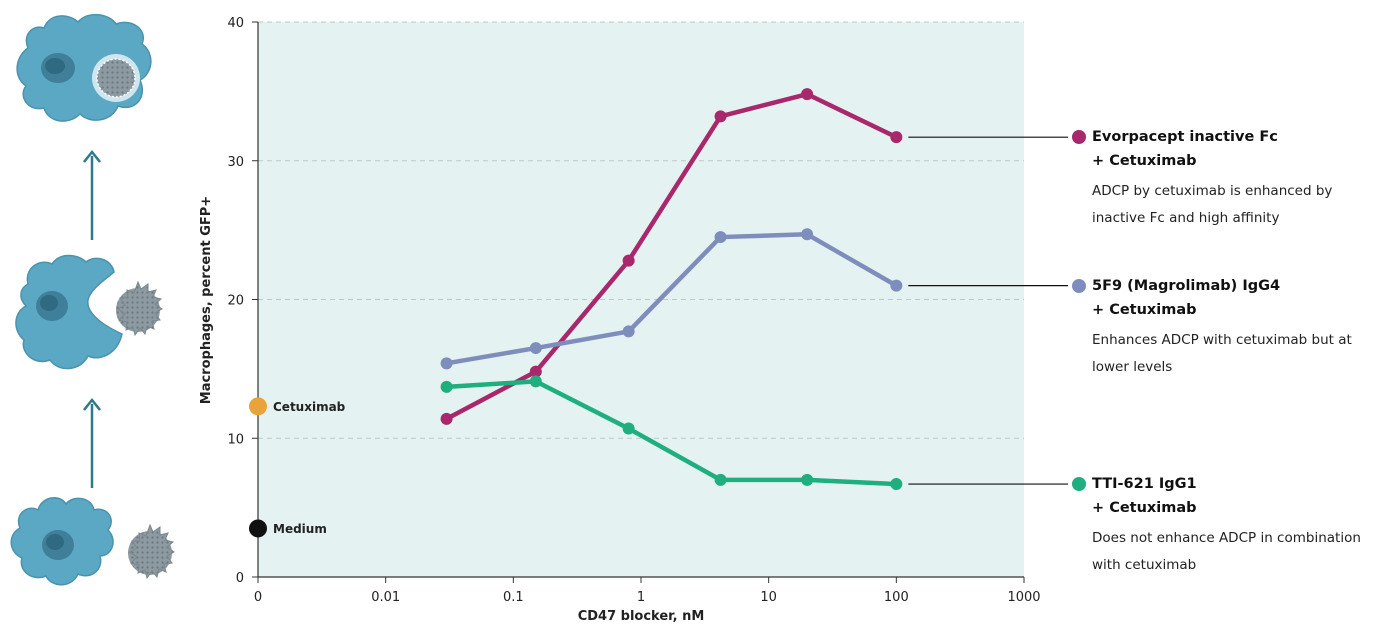  What do you see at coordinates (84, 67) in the screenshot?
I see `phagocytosed-cell-icon` at bounding box center [84, 67].